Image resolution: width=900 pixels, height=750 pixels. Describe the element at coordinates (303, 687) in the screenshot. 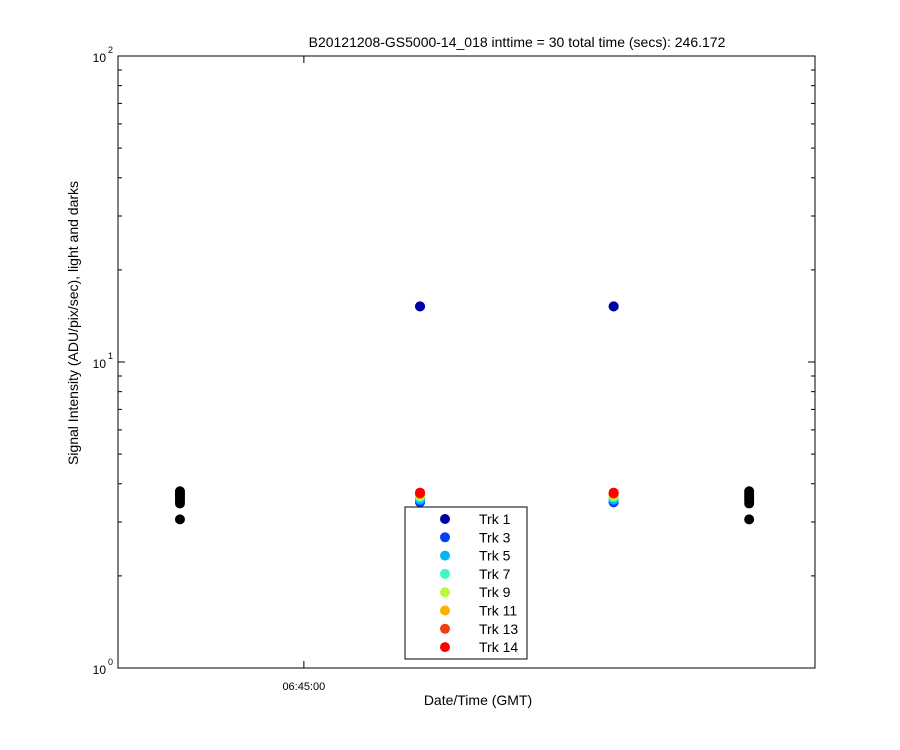

I see `x-tick-label: 06:45:00` at that location.